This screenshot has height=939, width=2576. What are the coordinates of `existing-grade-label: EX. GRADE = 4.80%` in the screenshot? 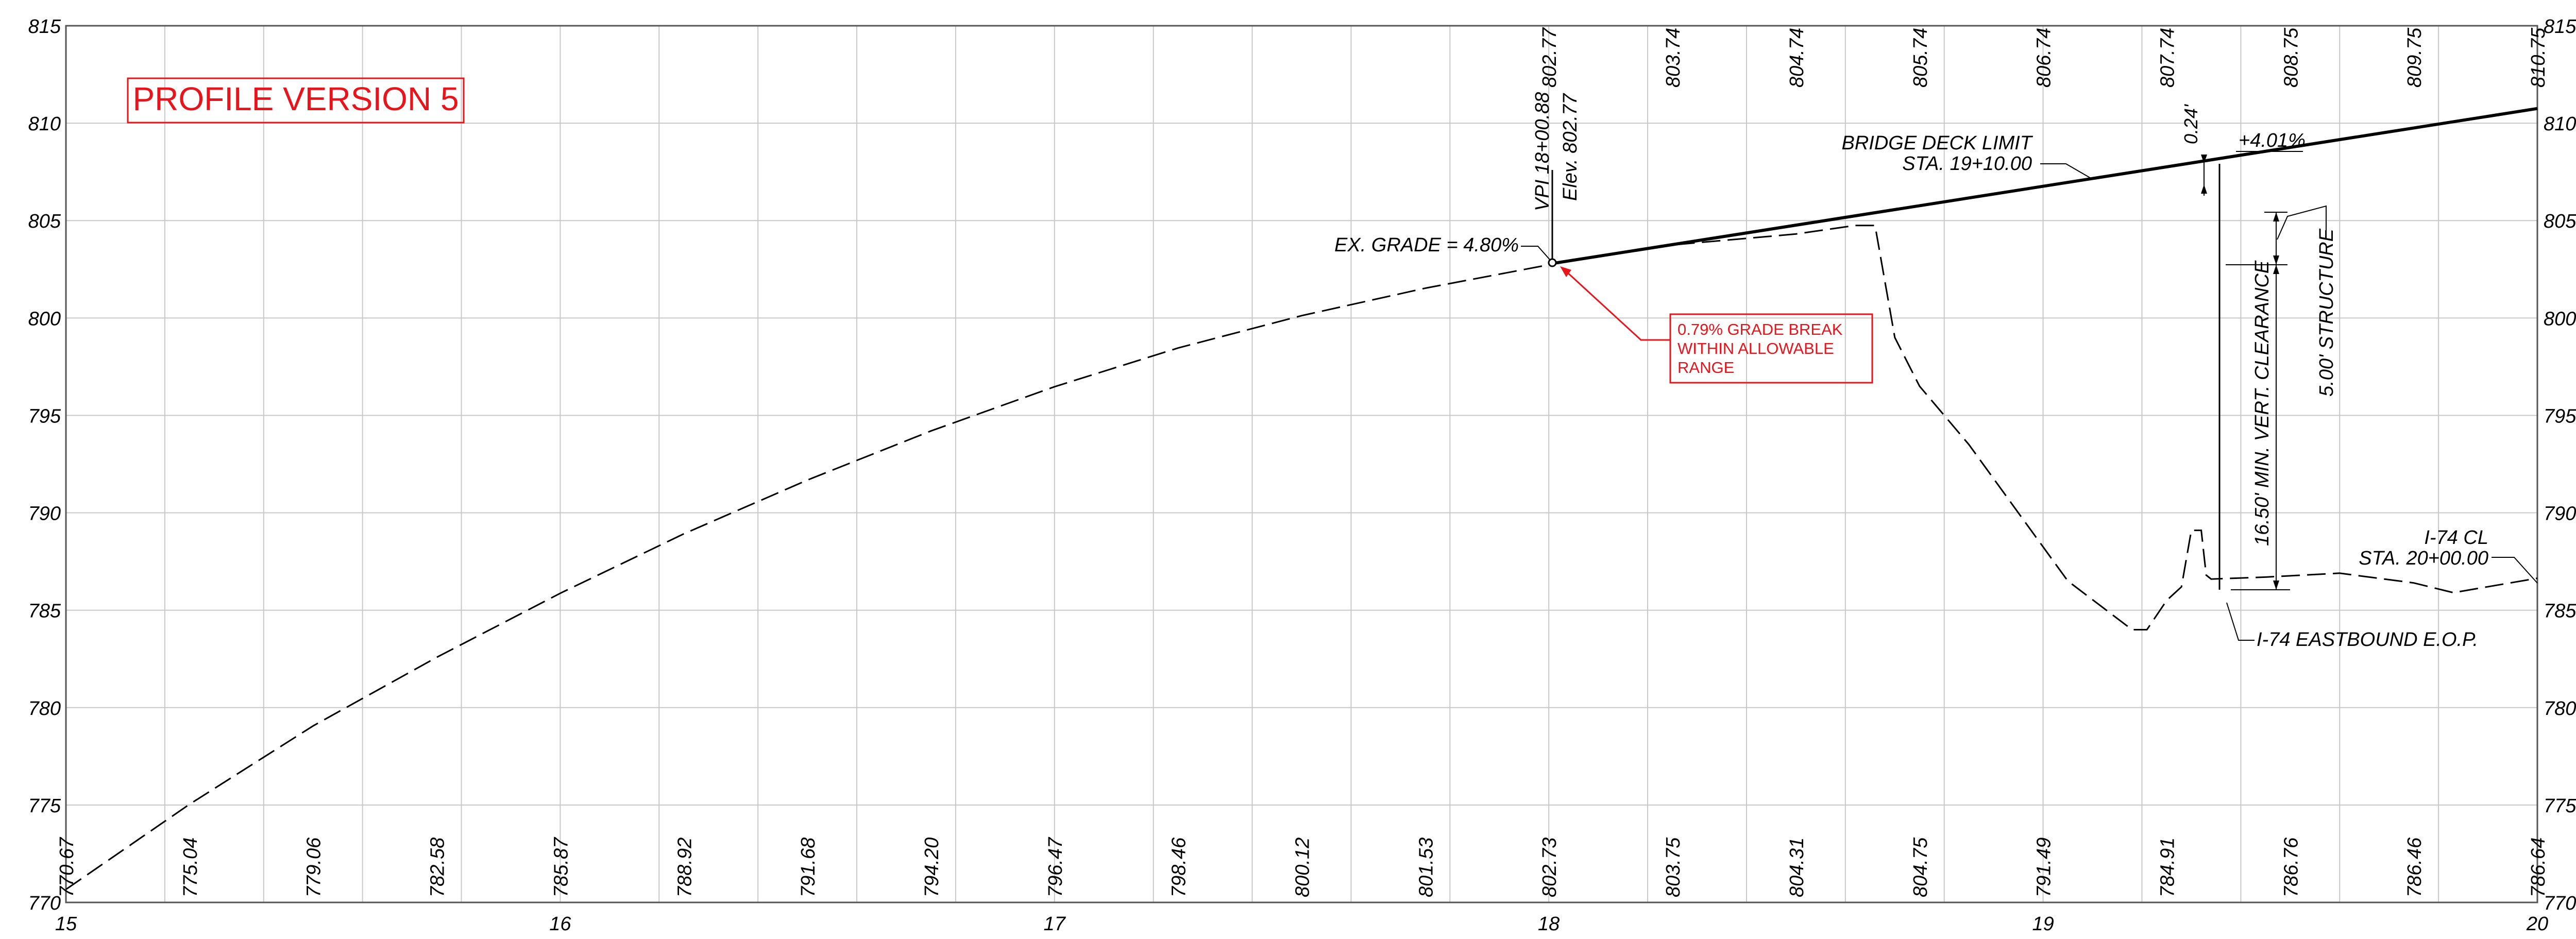 It's located at (1426, 245).